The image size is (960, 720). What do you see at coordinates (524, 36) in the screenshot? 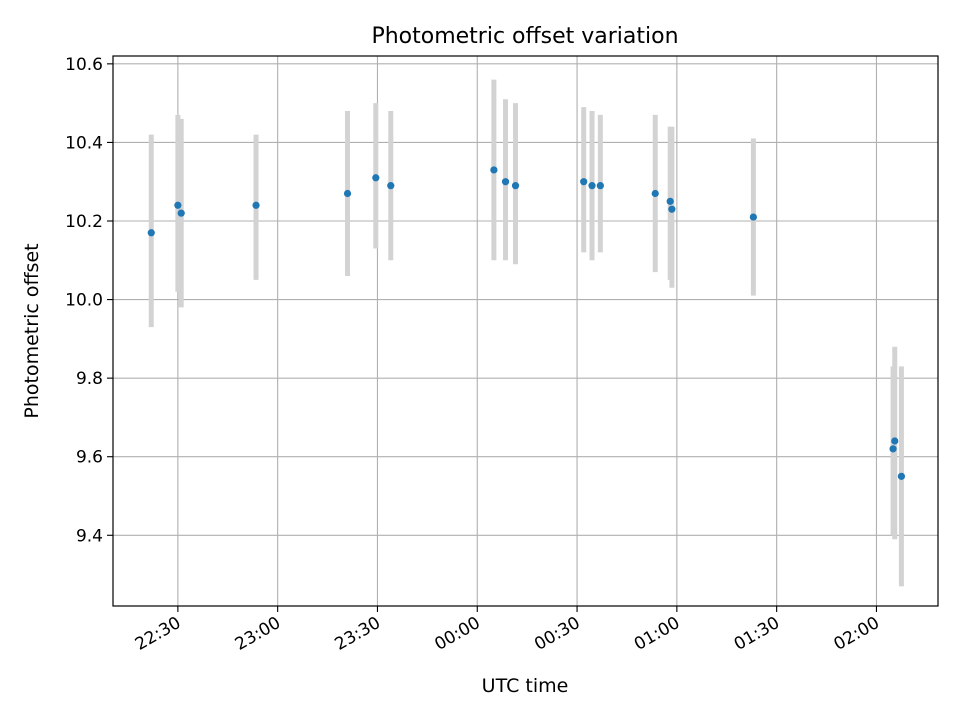
I see `chart-title: Photometric offset variation` at bounding box center [524, 36].